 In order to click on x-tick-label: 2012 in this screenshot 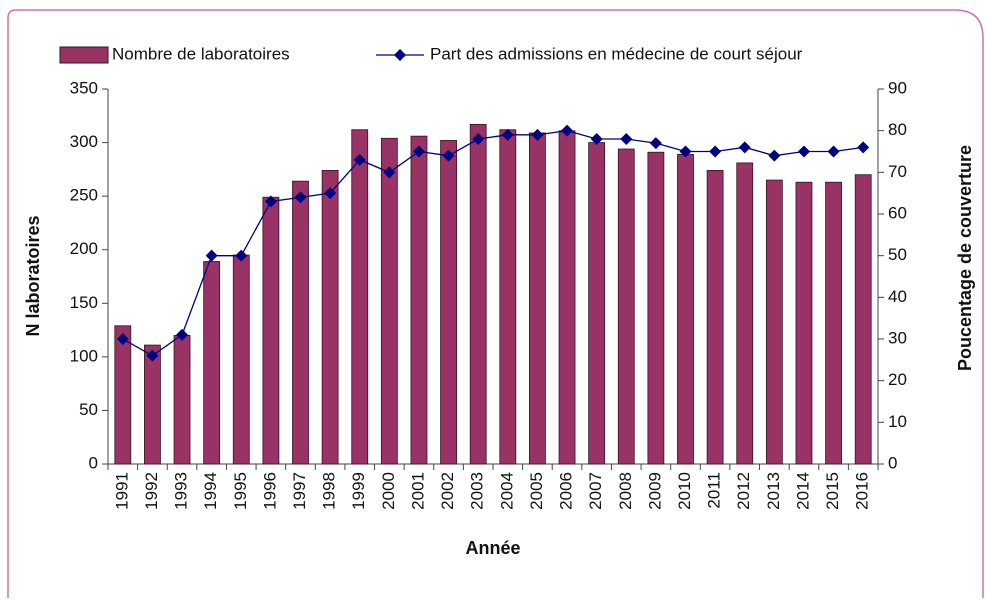, I will do `click(743, 491)`.